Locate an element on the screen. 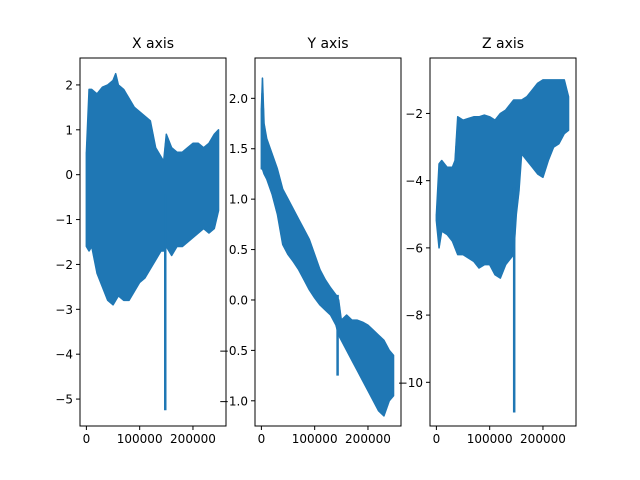  y-tick-label: 1.5 is located at coordinates (238, 149).